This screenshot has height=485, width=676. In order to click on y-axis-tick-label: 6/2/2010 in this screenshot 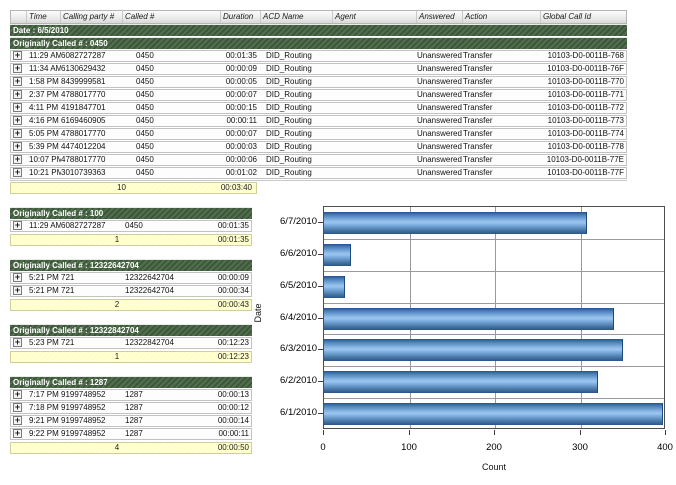, I will do `click(298, 380)`.